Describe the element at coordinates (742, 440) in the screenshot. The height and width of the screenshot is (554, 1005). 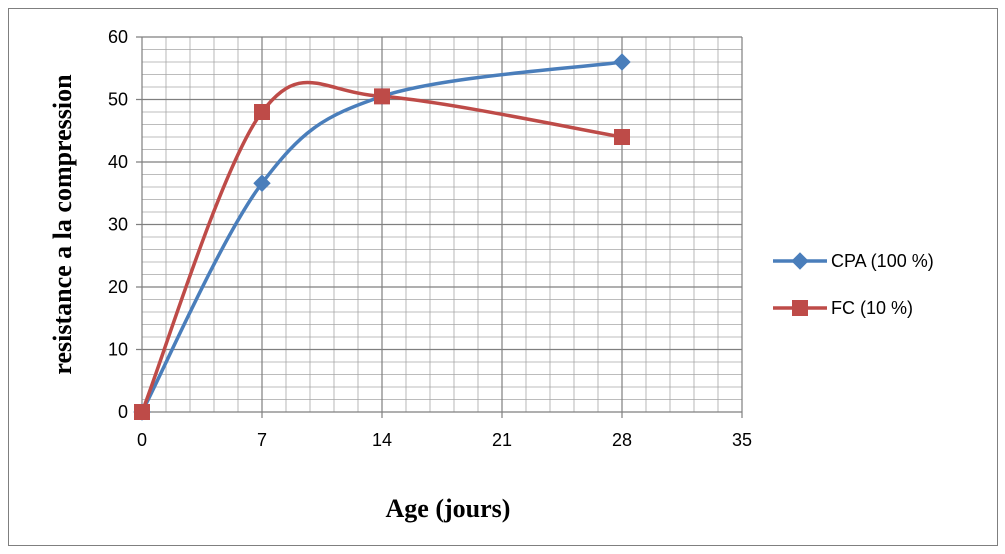
I see `x-tick-label: 35` at that location.